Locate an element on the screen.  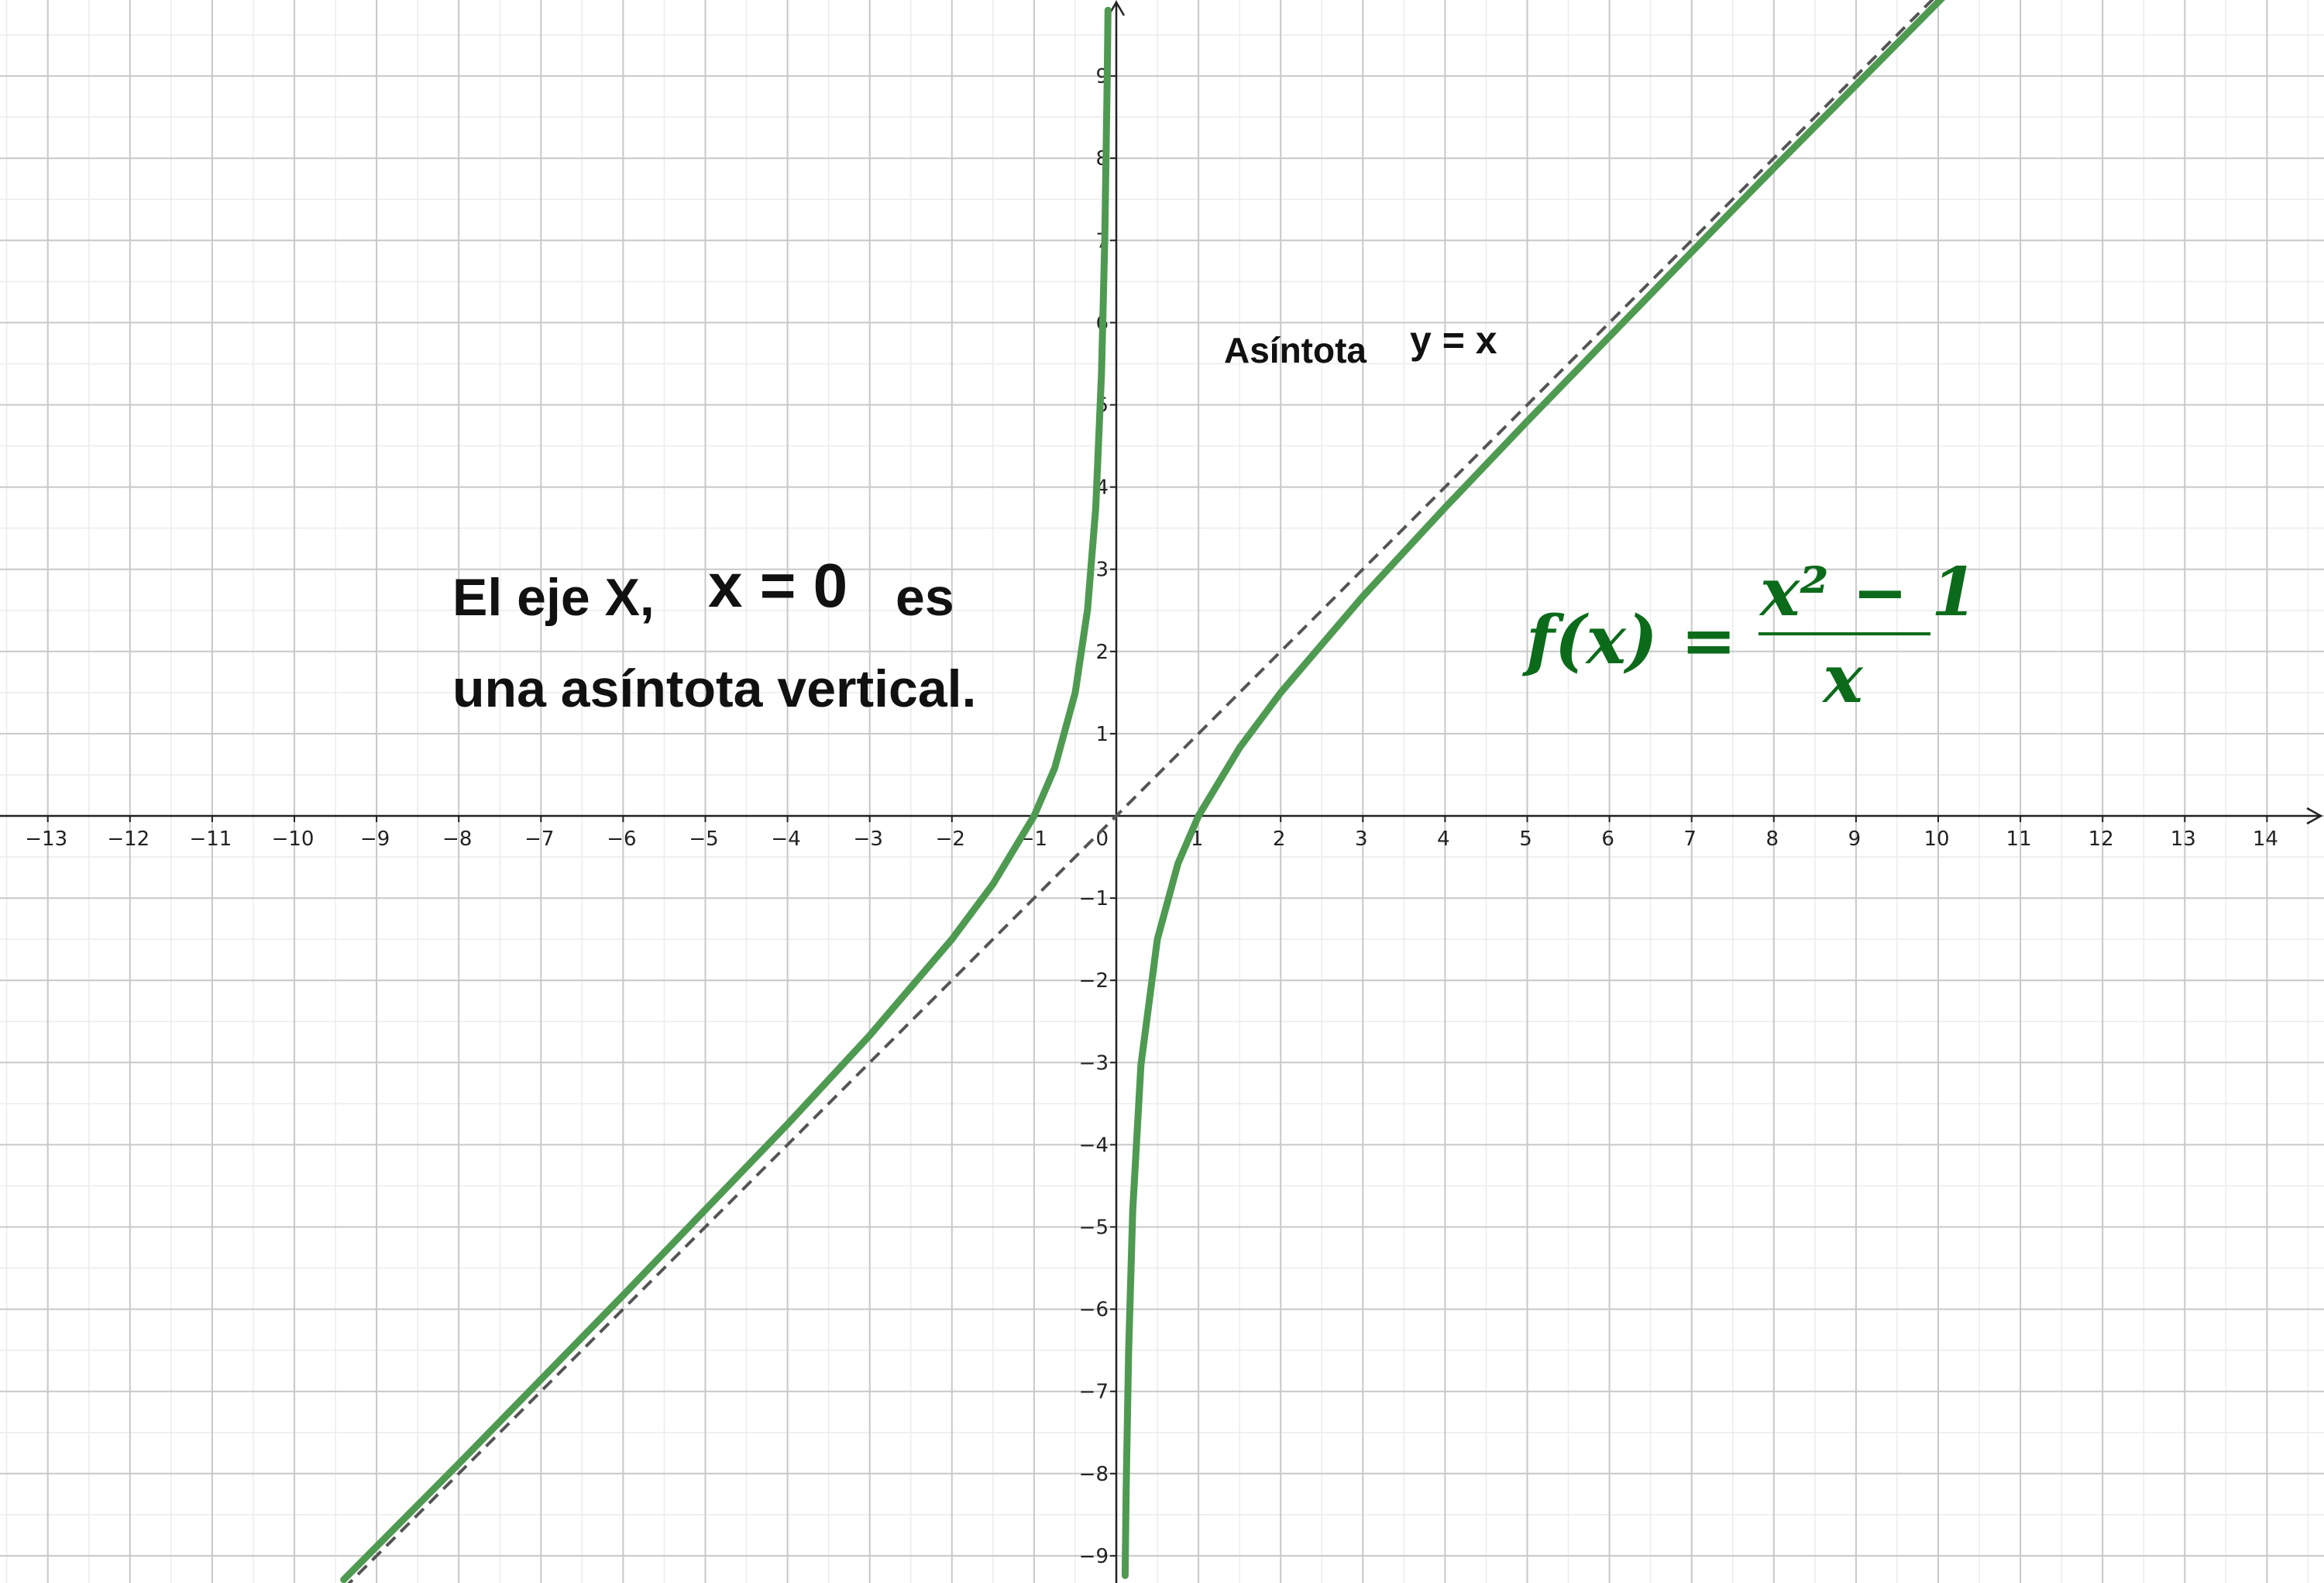
x-tick-label: −12 is located at coordinates (128, 839).